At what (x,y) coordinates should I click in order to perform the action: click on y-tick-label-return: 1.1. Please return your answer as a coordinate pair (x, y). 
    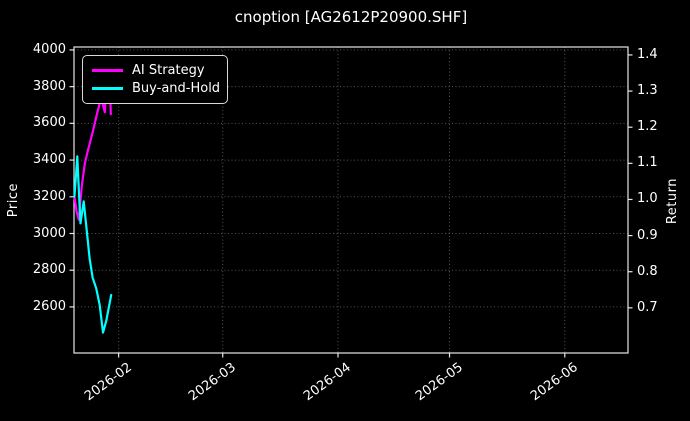
    Looking at the image, I should click on (647, 163).